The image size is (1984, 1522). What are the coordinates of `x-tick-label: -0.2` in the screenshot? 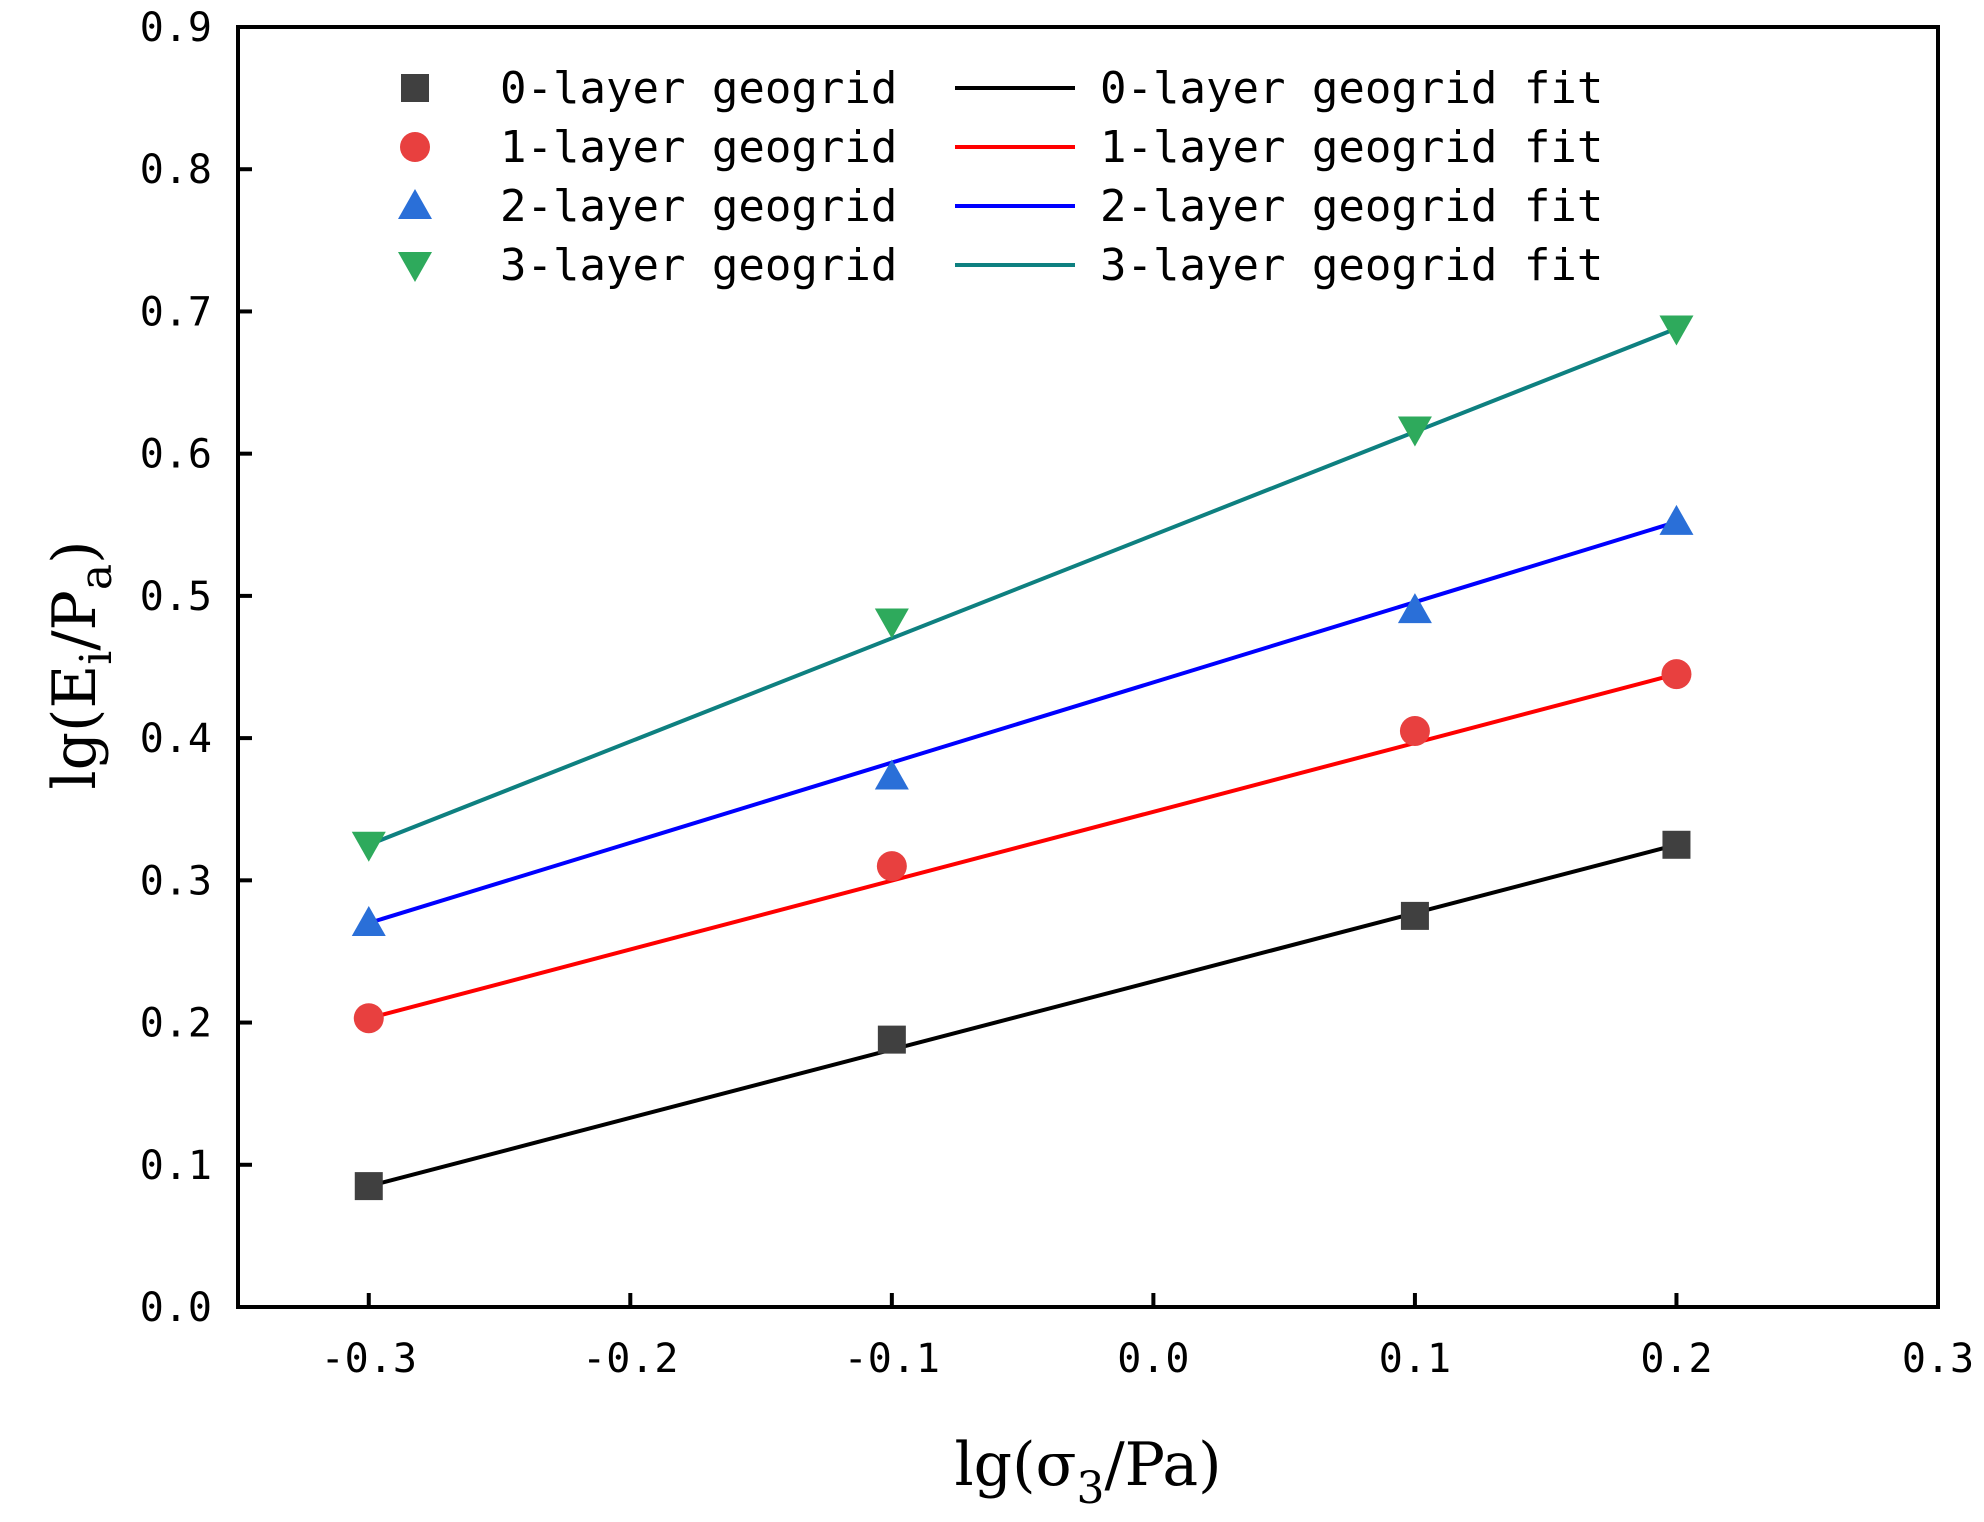 It's located at (630, 1359).